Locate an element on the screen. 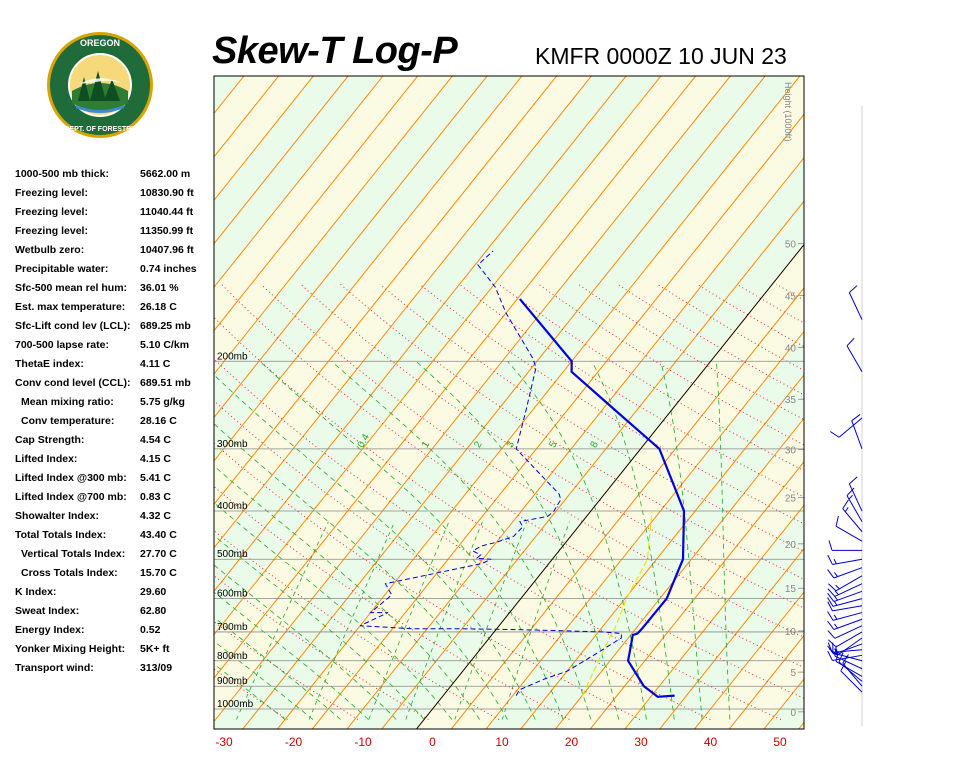  index-value: 4.32 C is located at coordinates (155, 516).